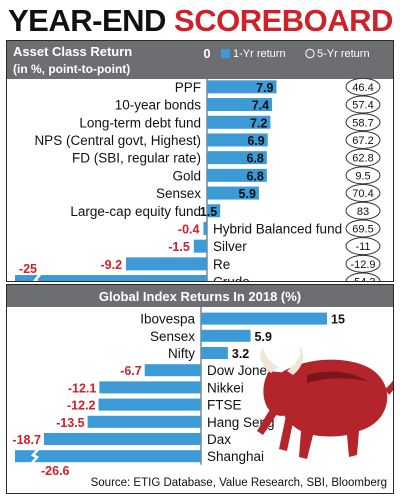  What do you see at coordinates (206, 53) in the screenshot?
I see `chart1-zero-label: 0` at bounding box center [206, 53].